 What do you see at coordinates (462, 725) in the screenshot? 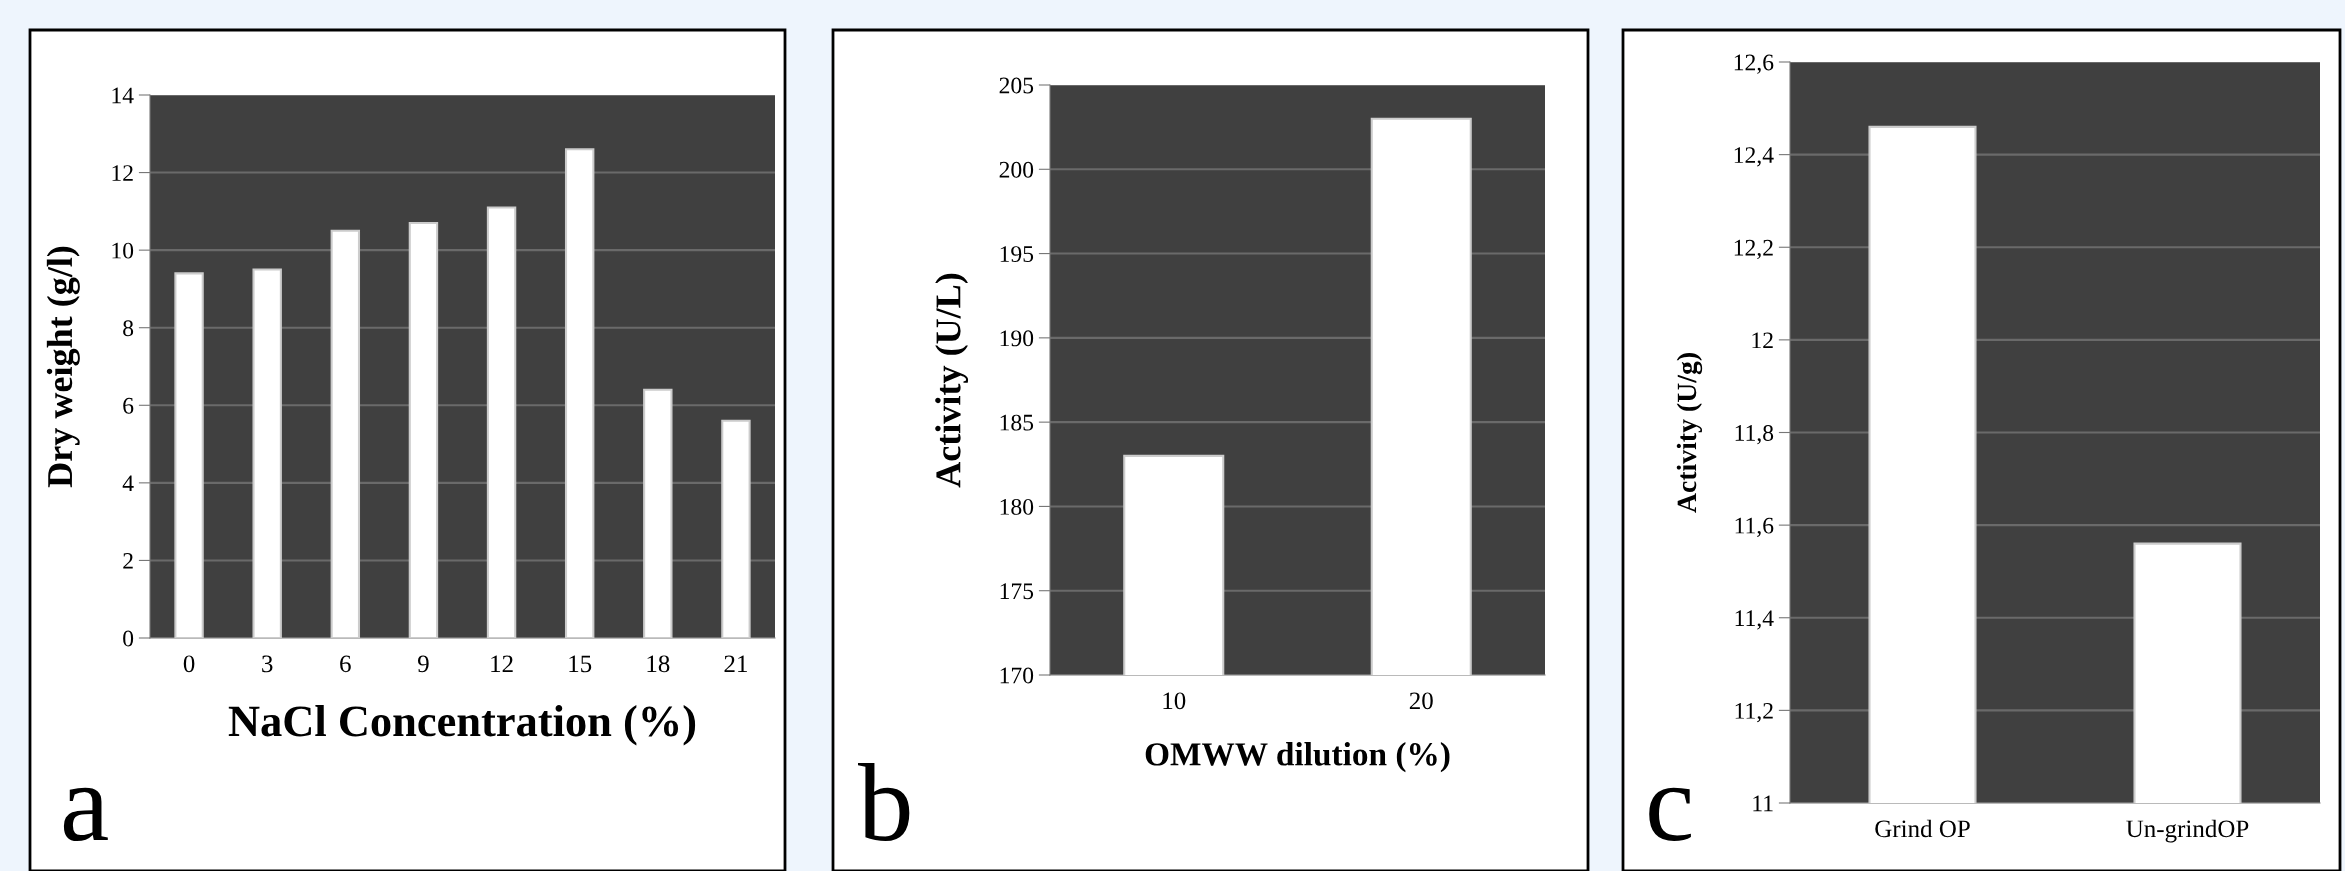
I see `x-axis-title: NaCl Concentration (%)` at bounding box center [462, 725].